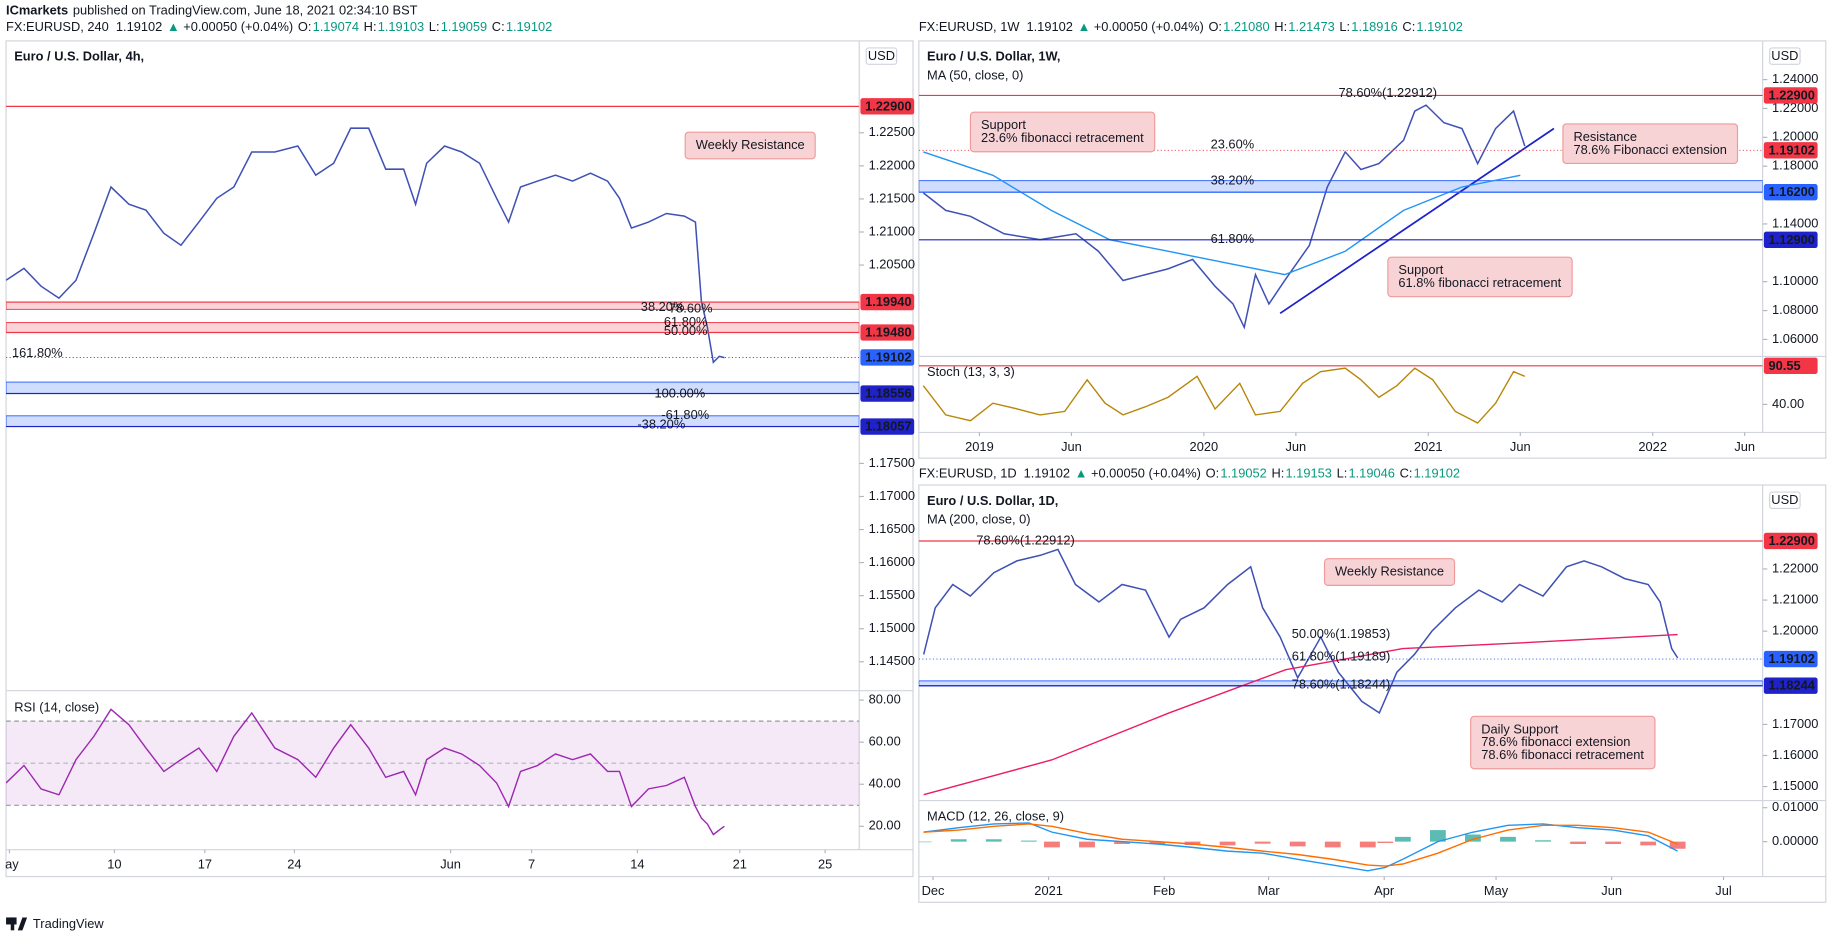  I want to click on ohlc-value: 1.19074, so click(336, 26).